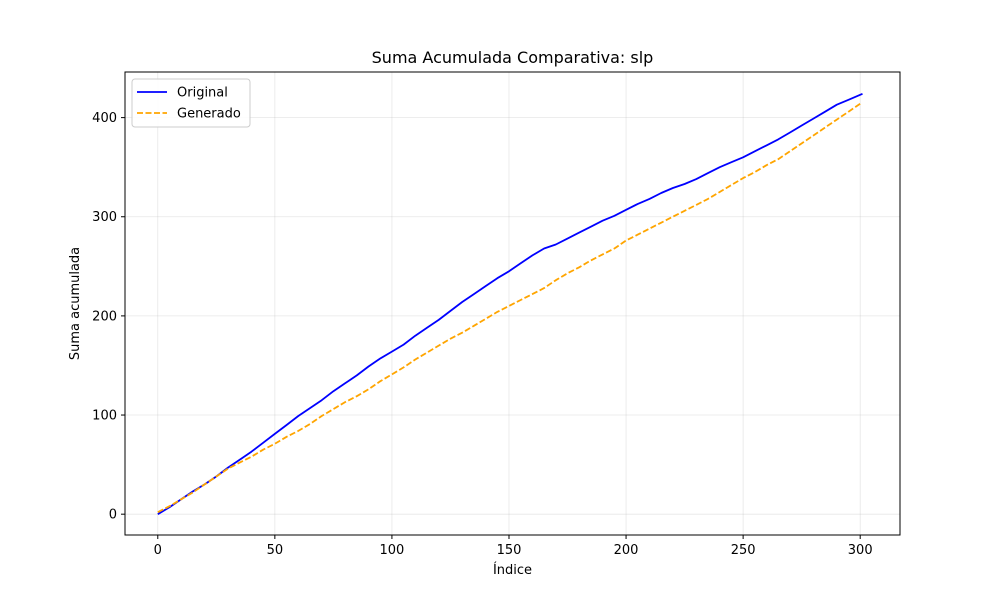  Describe the element at coordinates (860, 550) in the screenshot. I see `x-tick-label: 300` at that location.